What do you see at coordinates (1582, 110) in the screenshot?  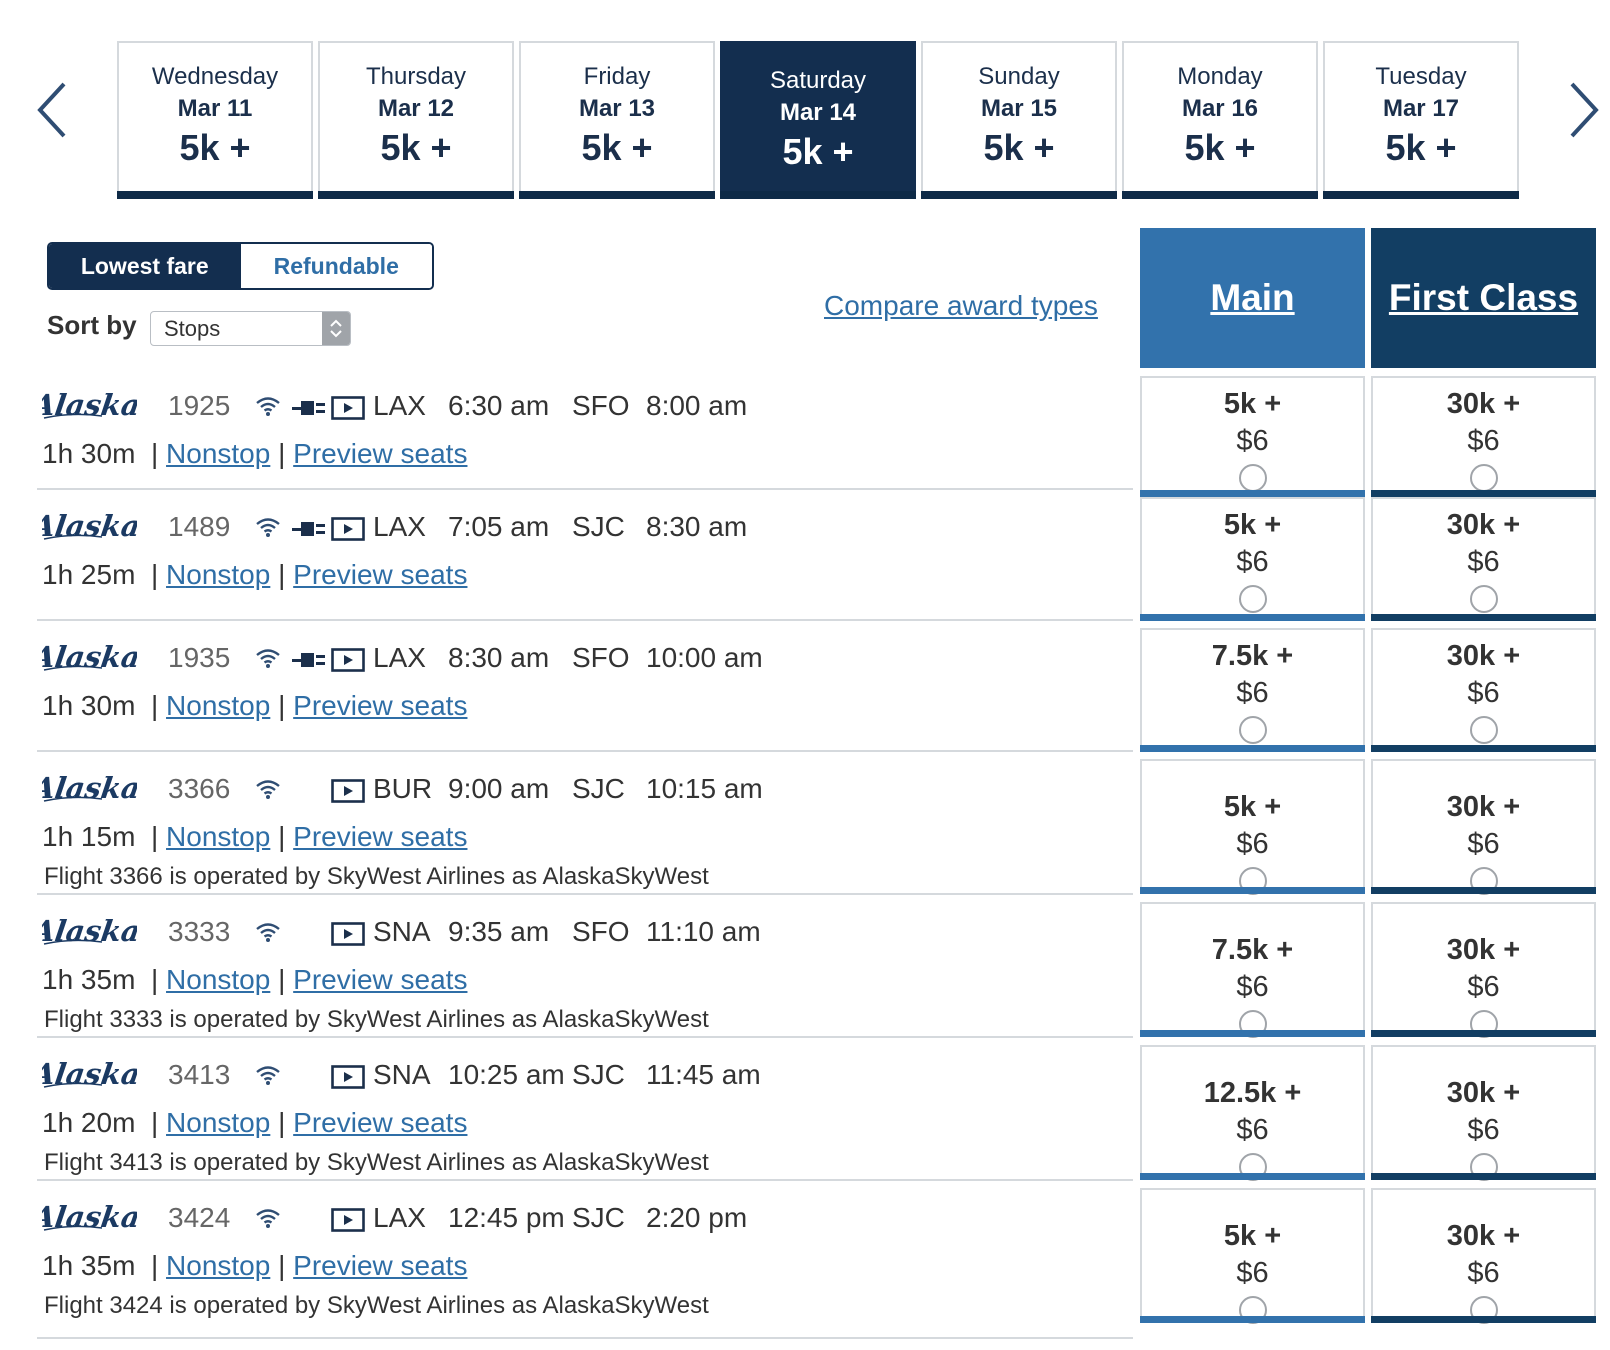 I see `chevron-right-icon` at bounding box center [1582, 110].